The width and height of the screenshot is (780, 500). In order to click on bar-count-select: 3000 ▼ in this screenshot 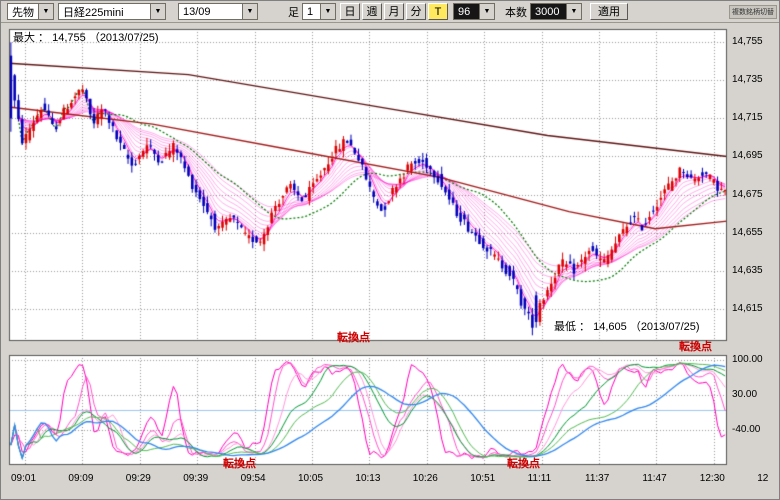, I will do `click(556, 11)`.